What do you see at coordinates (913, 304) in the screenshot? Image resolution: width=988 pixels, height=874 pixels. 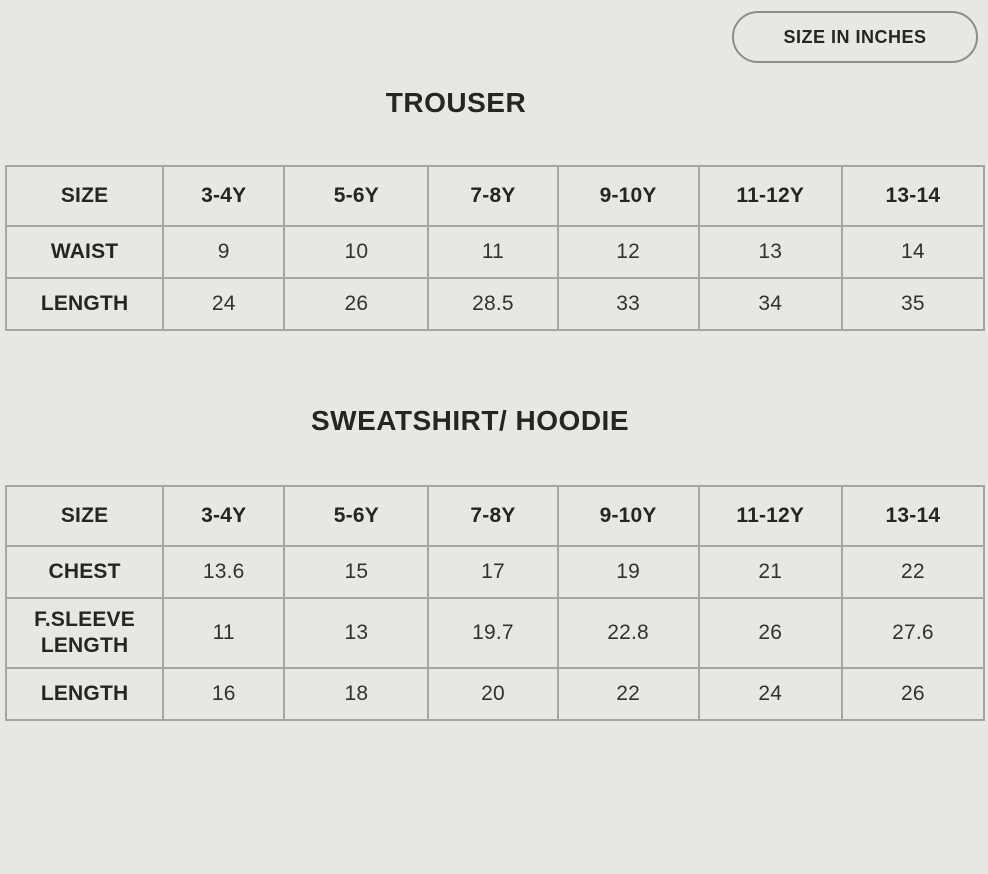 I see `measurement-value-cell: 35` at bounding box center [913, 304].